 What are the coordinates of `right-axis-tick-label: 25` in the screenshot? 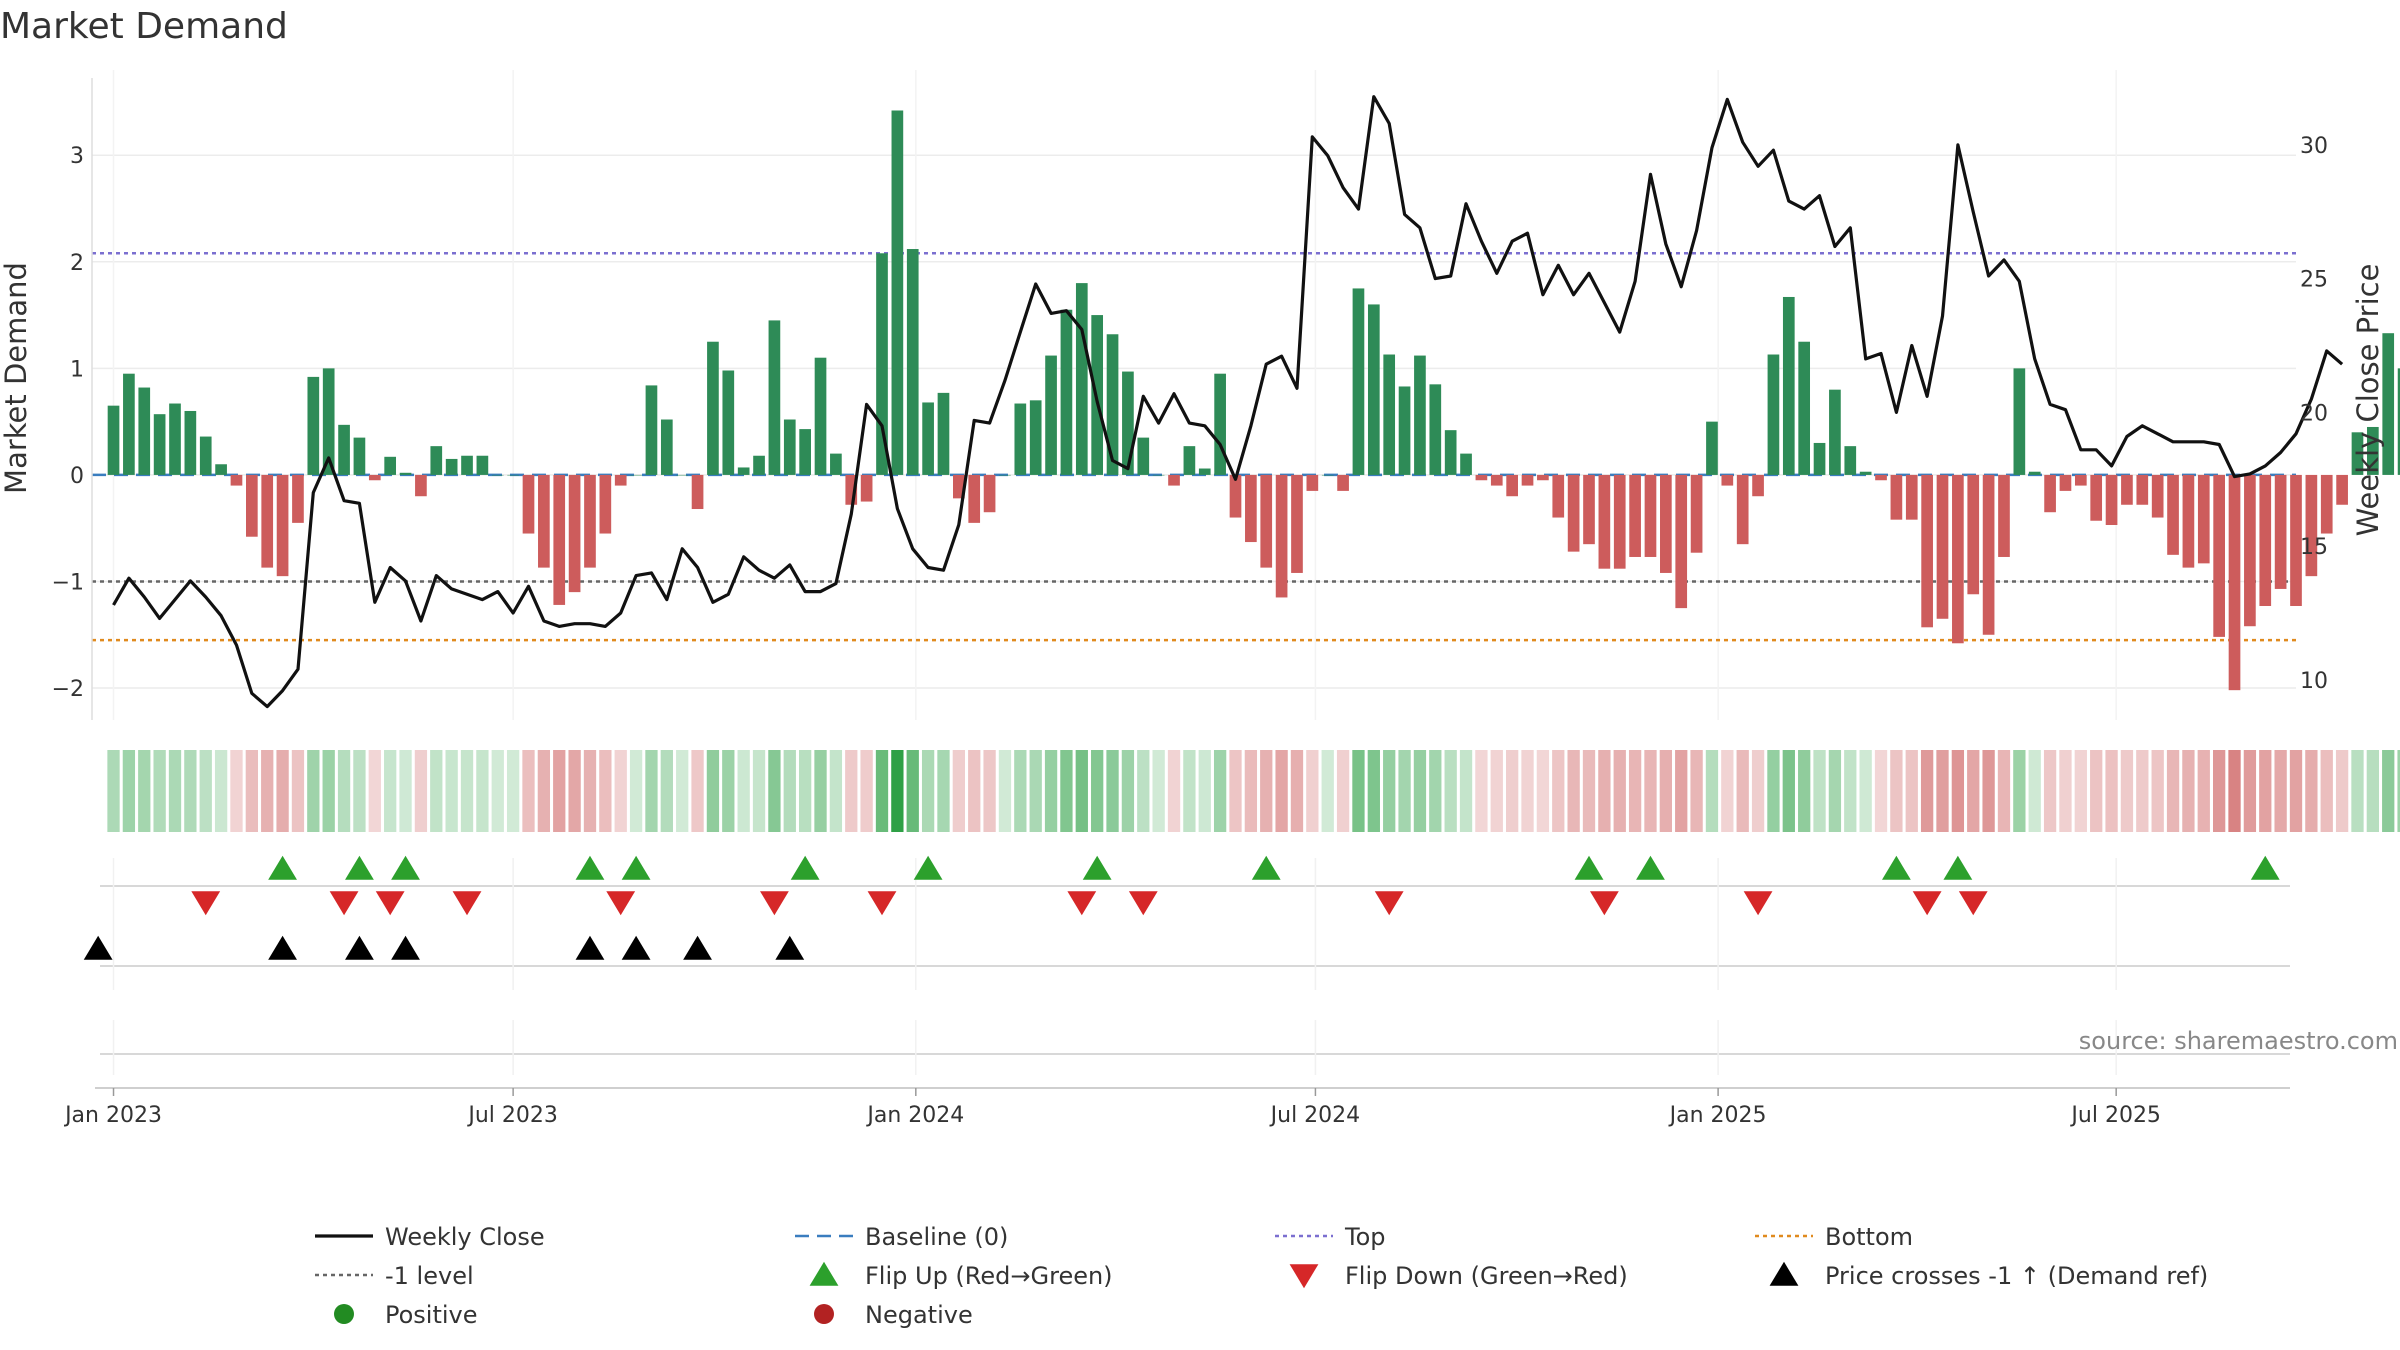 It's located at (2314, 280).